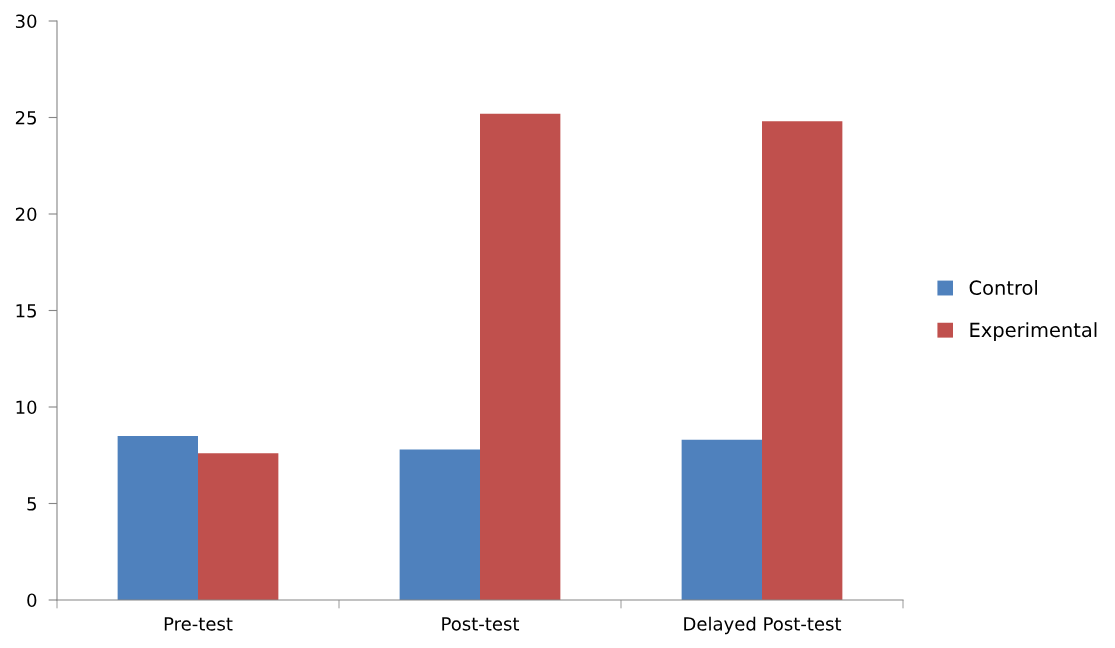 This screenshot has height=648, width=1115. What do you see at coordinates (32, 600) in the screenshot?
I see `y-tick-label: 0` at bounding box center [32, 600].